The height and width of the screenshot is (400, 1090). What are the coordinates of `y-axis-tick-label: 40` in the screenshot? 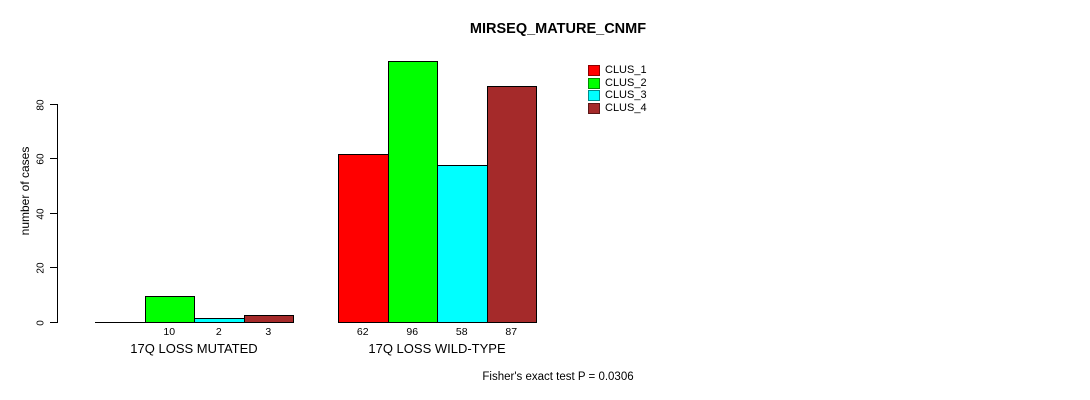 It's located at (41, 213).